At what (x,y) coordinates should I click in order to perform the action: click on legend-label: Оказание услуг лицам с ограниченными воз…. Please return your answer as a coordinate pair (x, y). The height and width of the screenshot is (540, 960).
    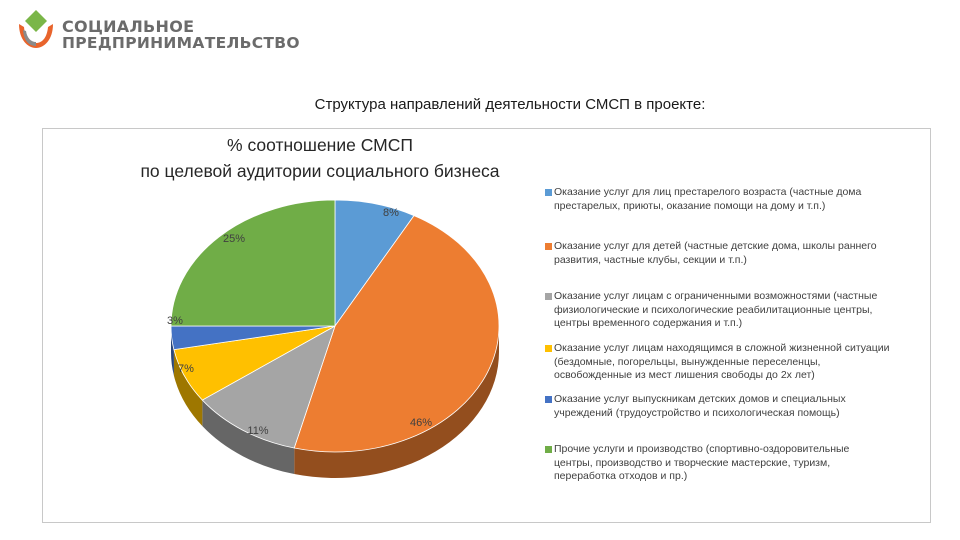
    Looking at the image, I should click on (716, 310).